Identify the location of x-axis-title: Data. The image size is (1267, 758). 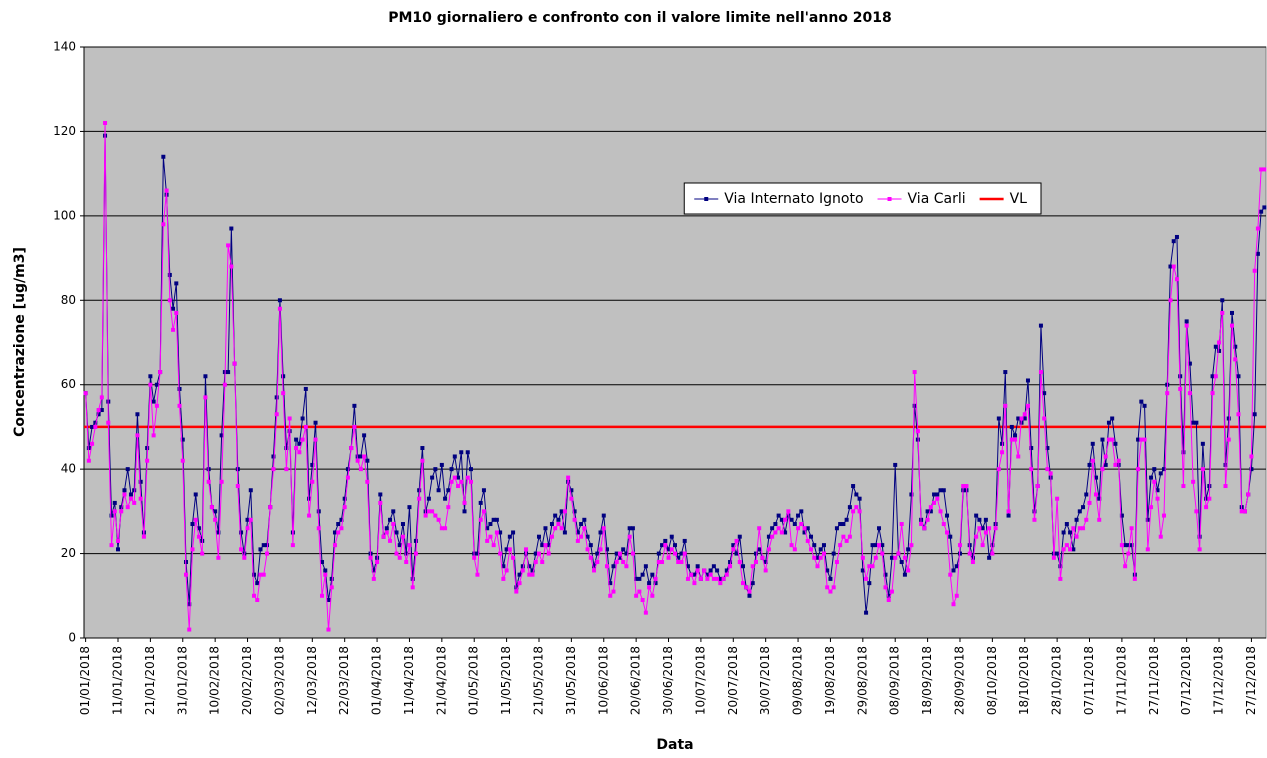
(674, 745).